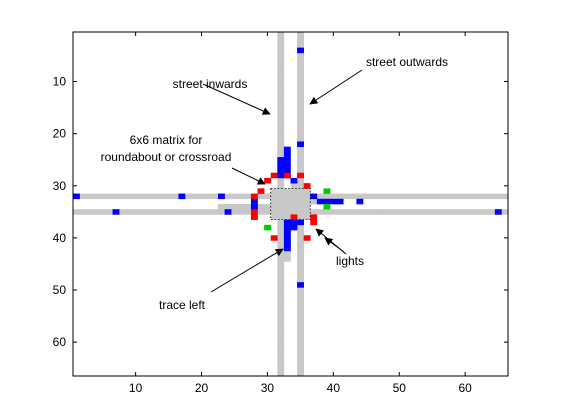 This screenshot has height=420, width=561. Describe the element at coordinates (268, 388) in the screenshot. I see `x-tick-label: 30` at that location.